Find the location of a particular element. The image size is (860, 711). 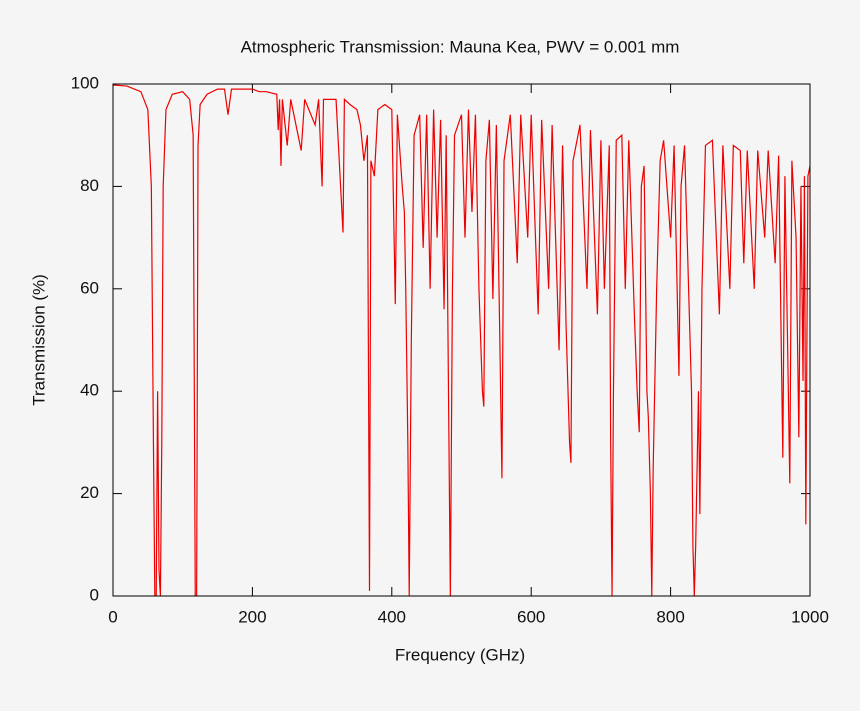

x-tick-label: 800 is located at coordinates (670, 616).